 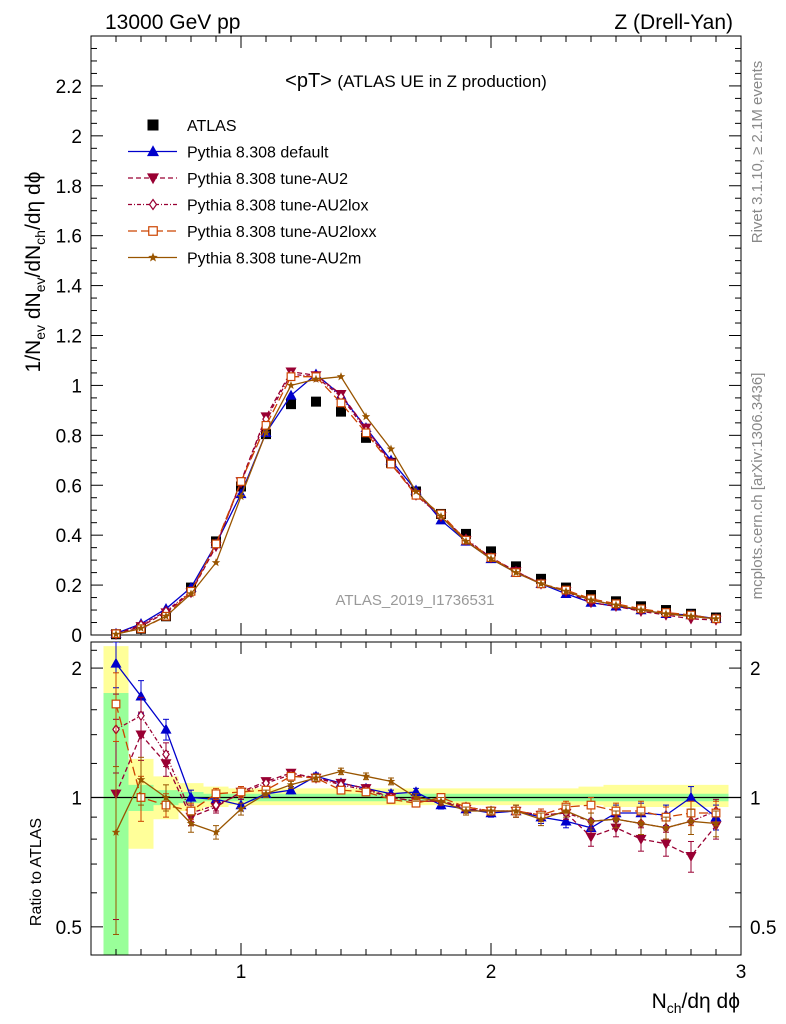 What do you see at coordinates (69, 436) in the screenshot?
I see `main-y-tick-label: 0.8` at bounding box center [69, 436].